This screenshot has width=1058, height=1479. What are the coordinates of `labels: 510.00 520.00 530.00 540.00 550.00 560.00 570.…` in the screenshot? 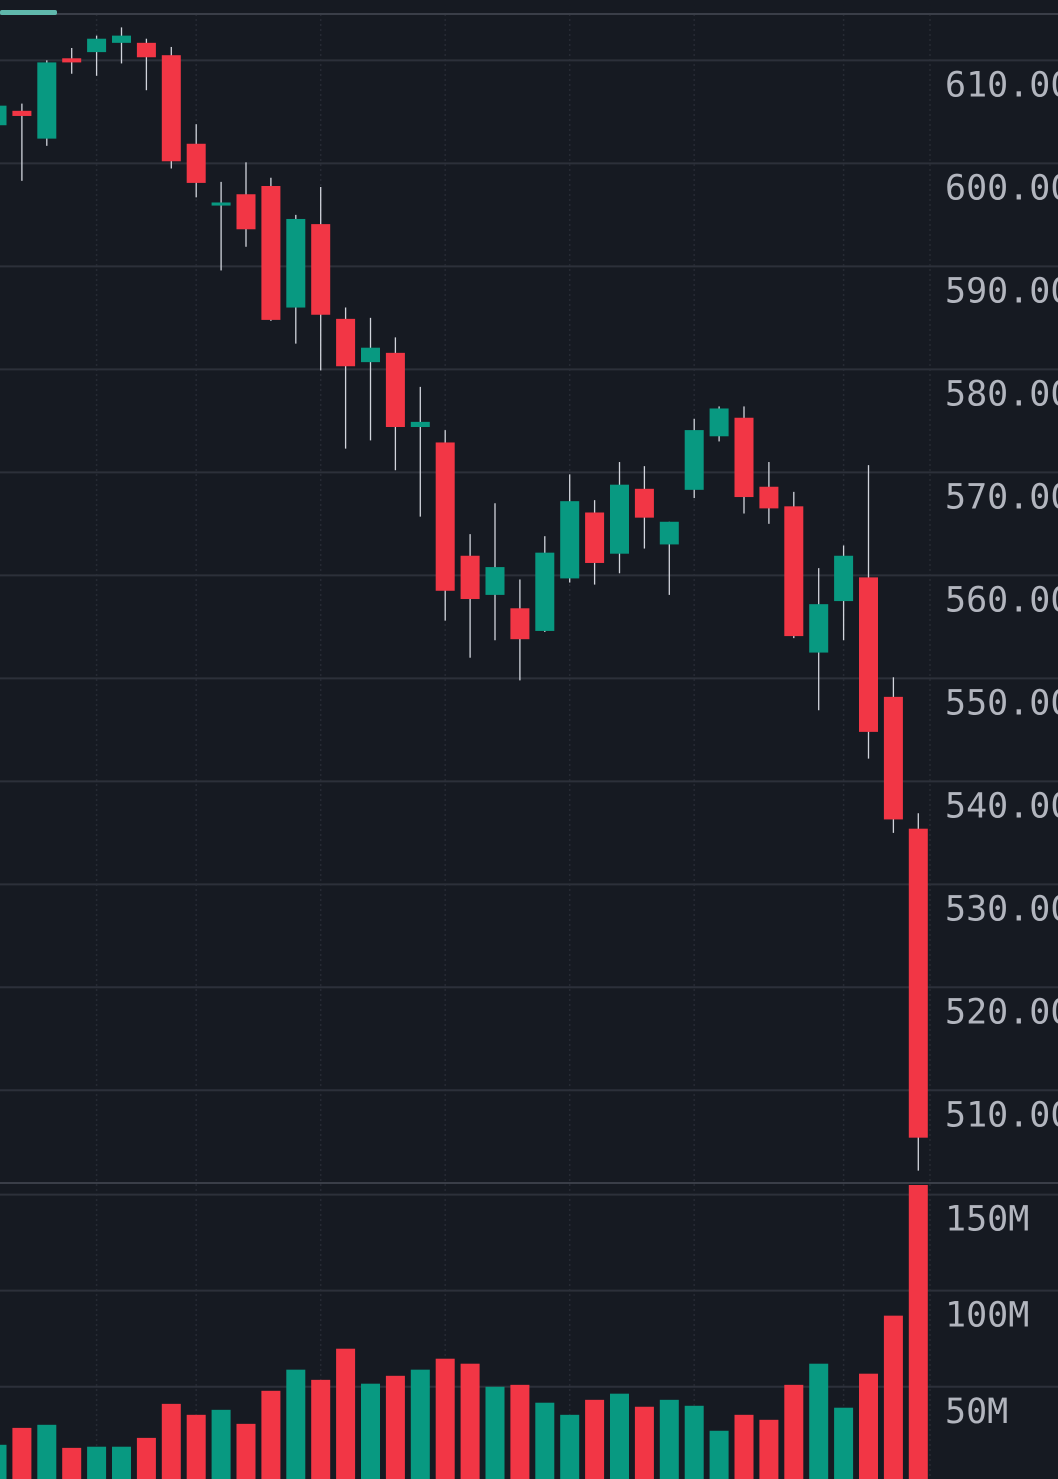 It's located at (1001, 748).